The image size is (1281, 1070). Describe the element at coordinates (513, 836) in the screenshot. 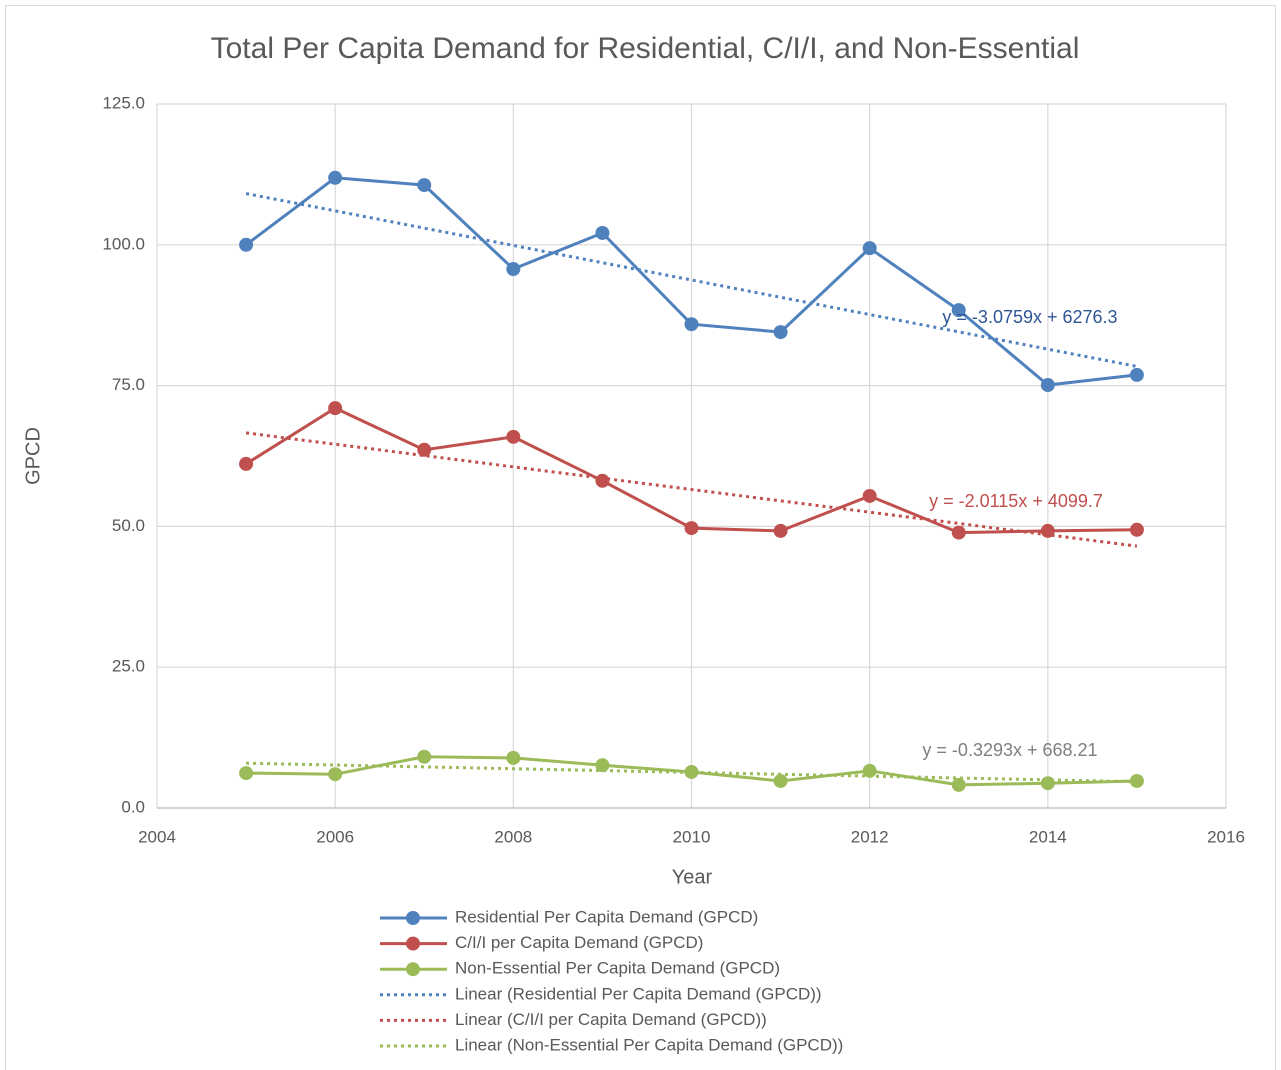

I see `x-tick-label: 2008` at that location.